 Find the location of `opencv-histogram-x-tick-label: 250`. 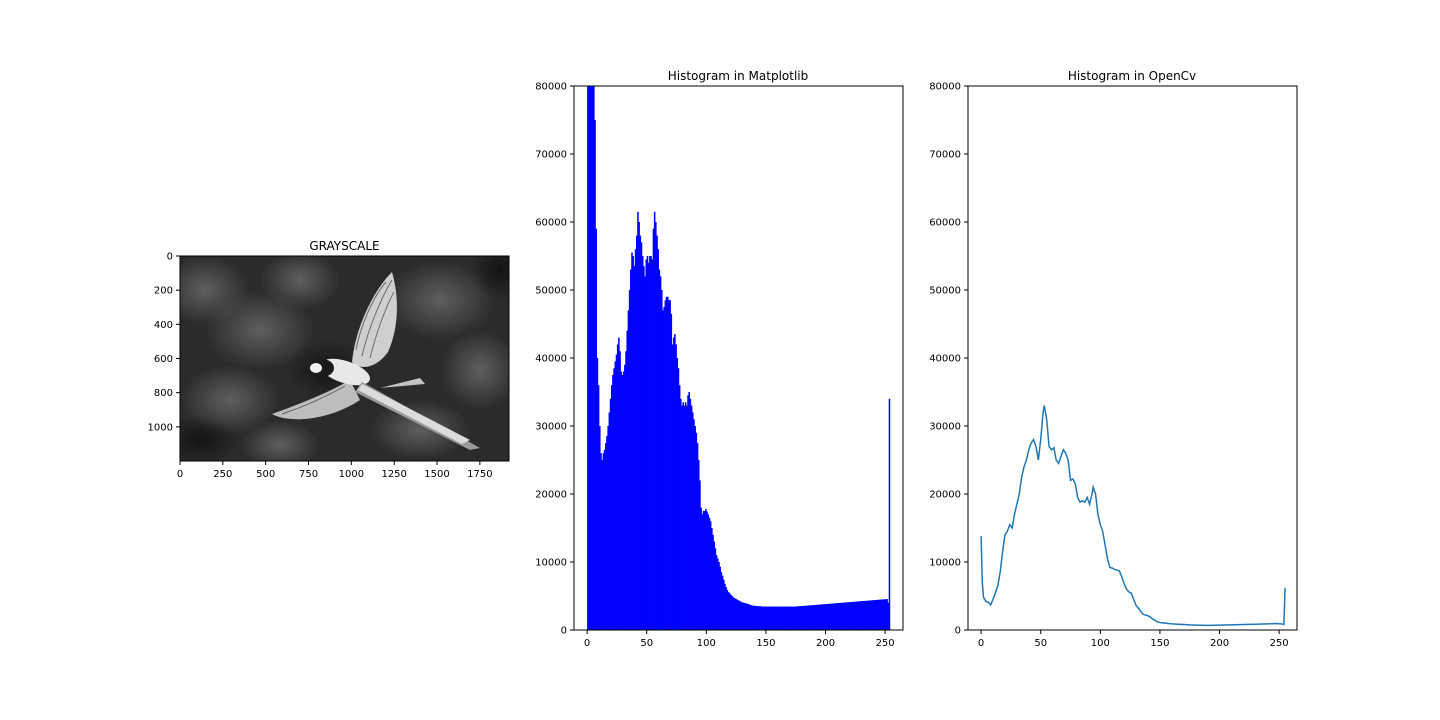

opencv-histogram-x-tick-label: 250 is located at coordinates (1279, 643).